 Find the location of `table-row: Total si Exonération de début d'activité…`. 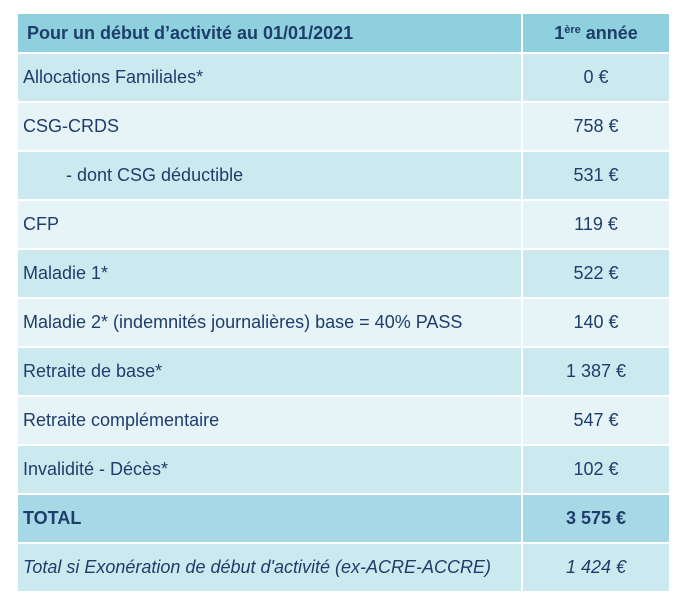

table-row: Total si Exonération de début d'activité… is located at coordinates (343, 567).